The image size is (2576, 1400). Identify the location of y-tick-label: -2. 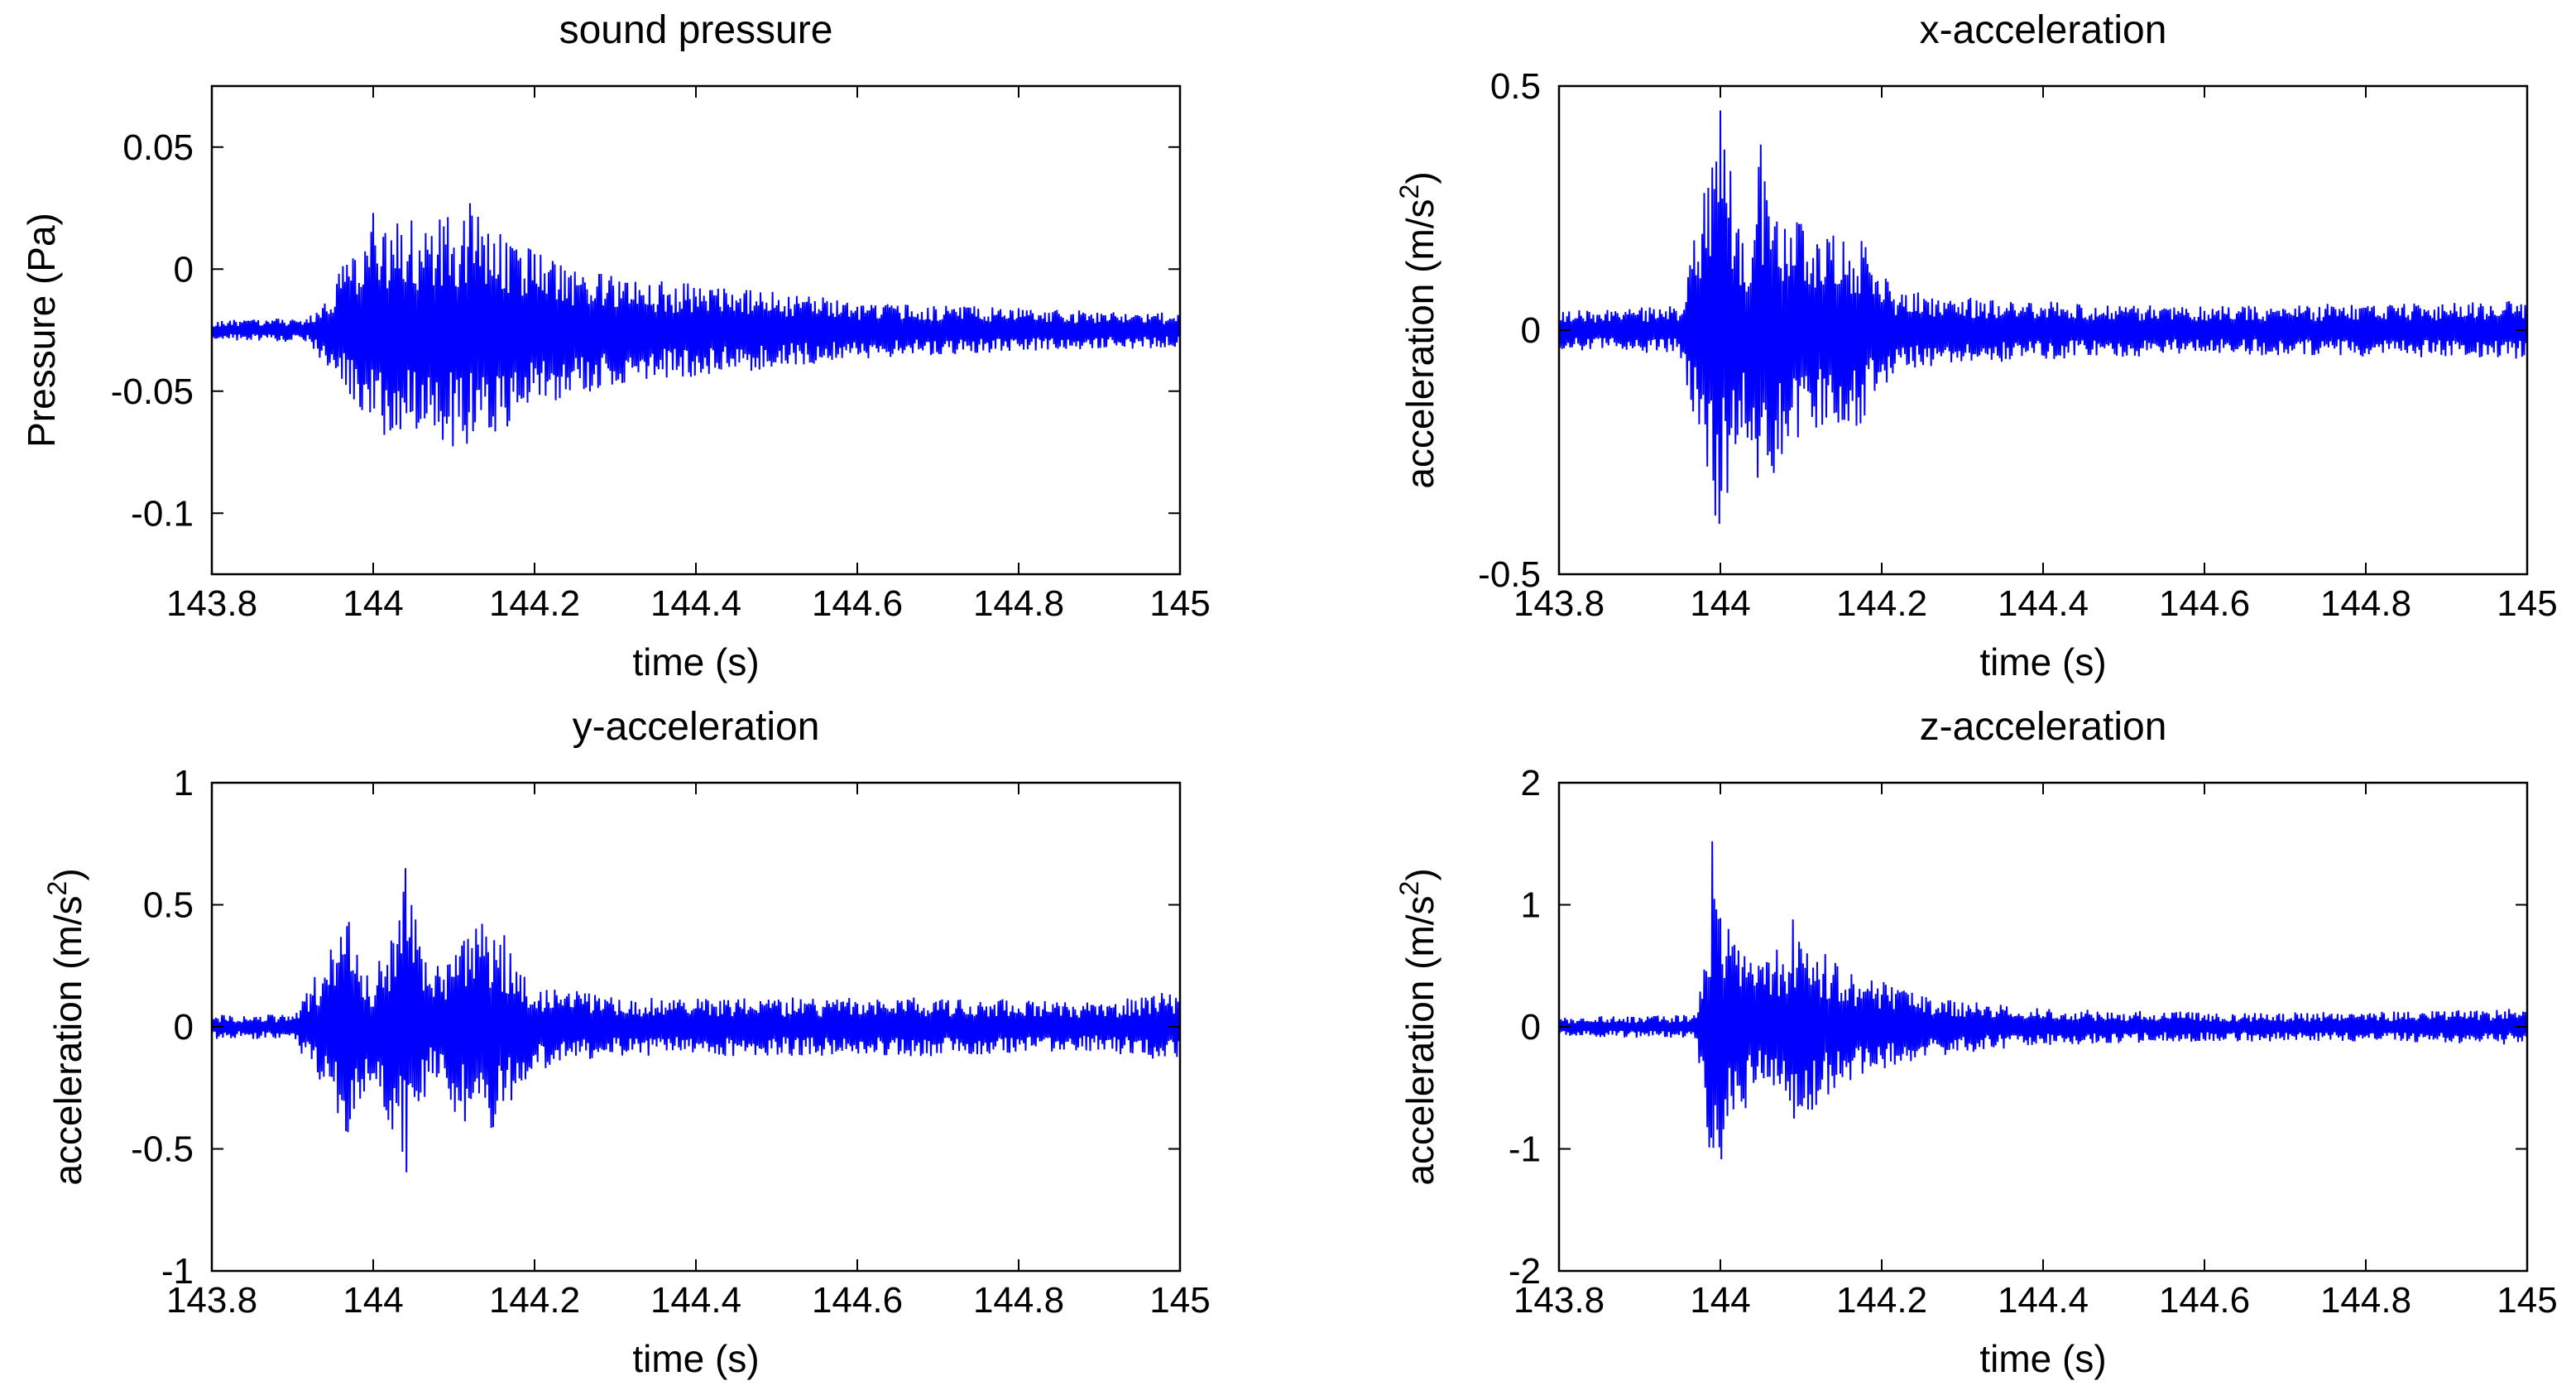
(1525, 1271).